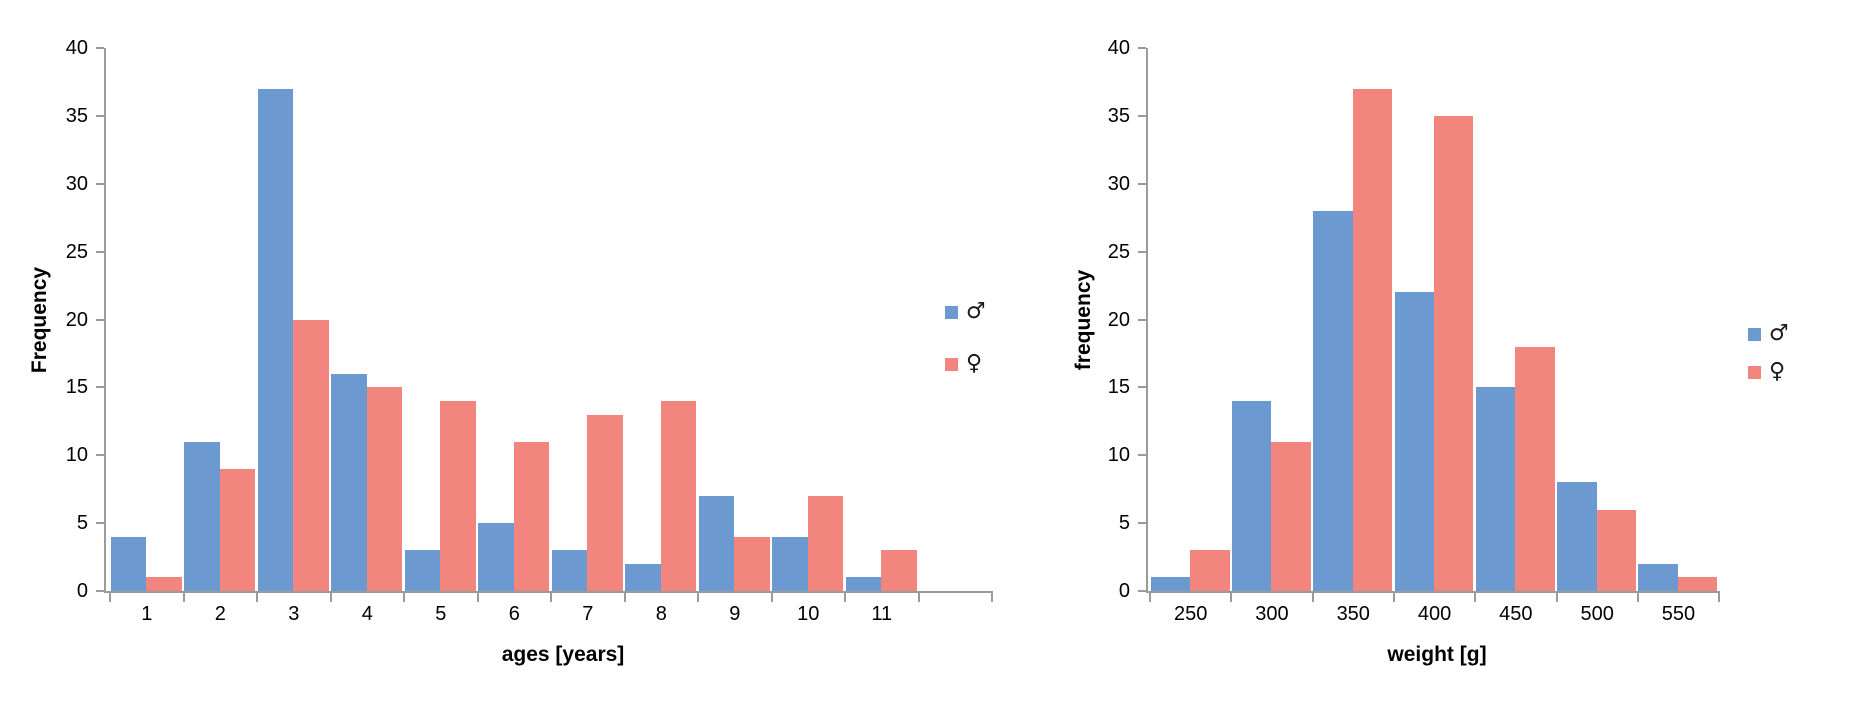  I want to click on x-axis-line, so click(548, 592).